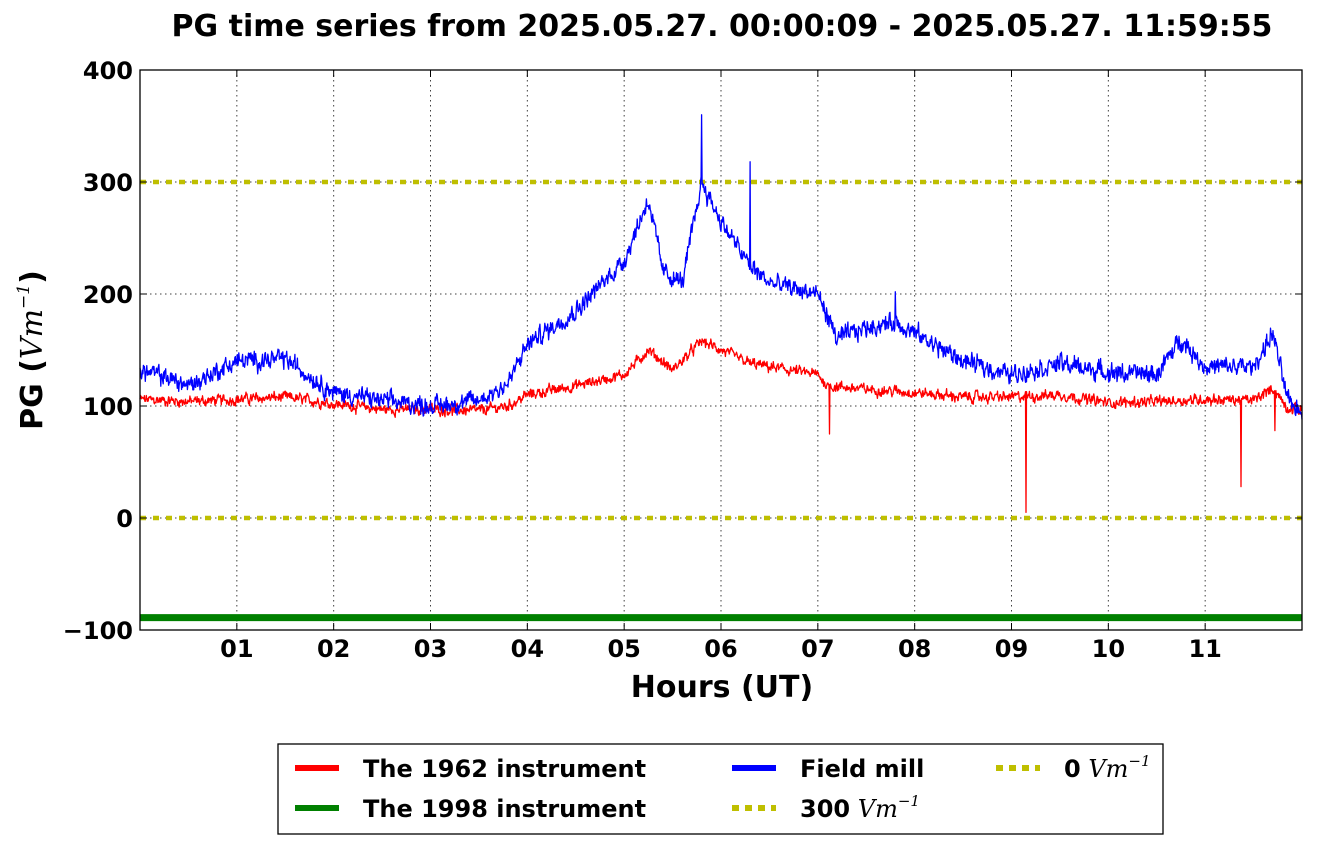  What do you see at coordinates (504, 809) in the screenshot?
I see `legend-label: The 1998 instrument` at bounding box center [504, 809].